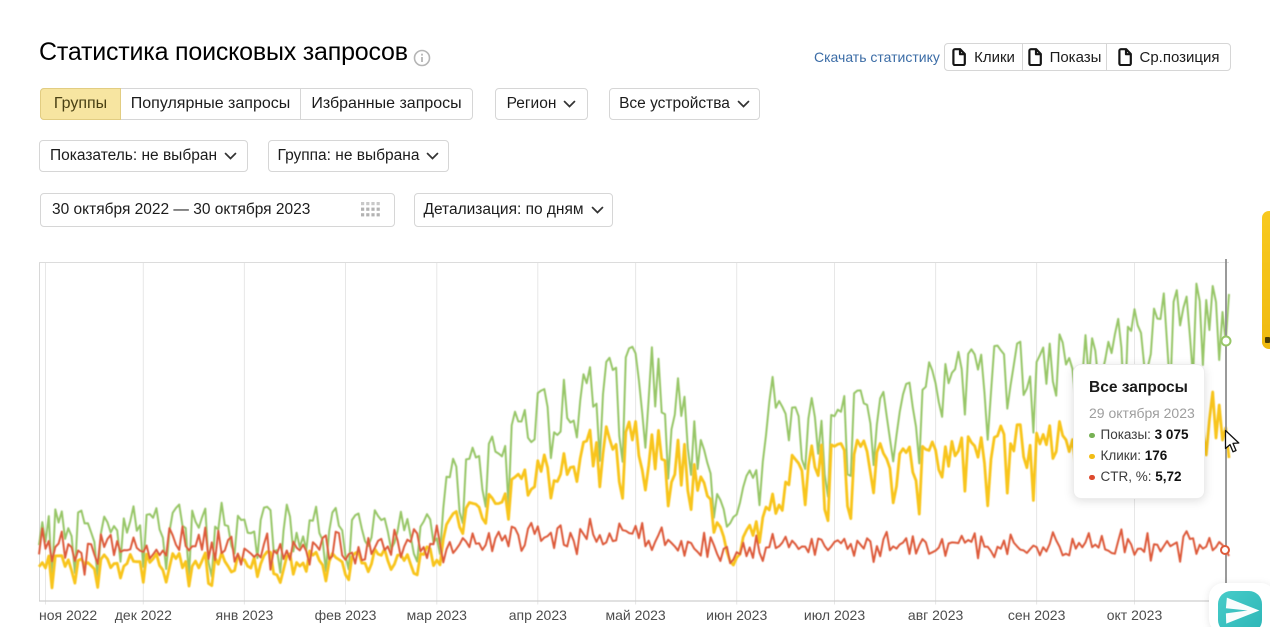 This screenshot has height=627, width=1270. I want to click on svg-text: окт 2023, so click(1135, 615).